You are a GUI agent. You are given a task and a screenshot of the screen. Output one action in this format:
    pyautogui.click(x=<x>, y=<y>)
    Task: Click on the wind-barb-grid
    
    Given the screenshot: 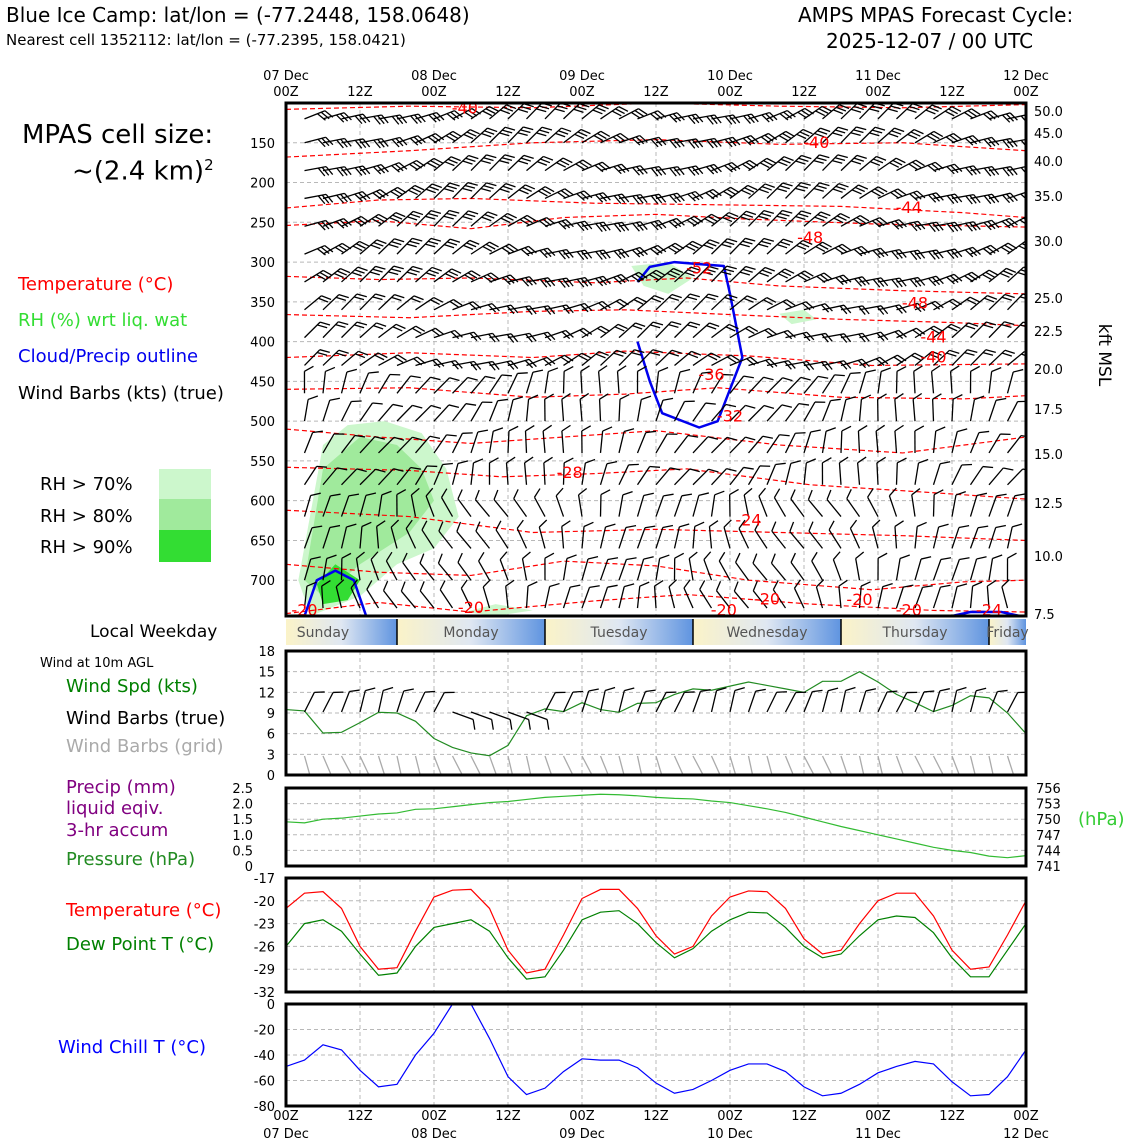 What is the action you would take?
    pyautogui.click(x=476, y=765)
    